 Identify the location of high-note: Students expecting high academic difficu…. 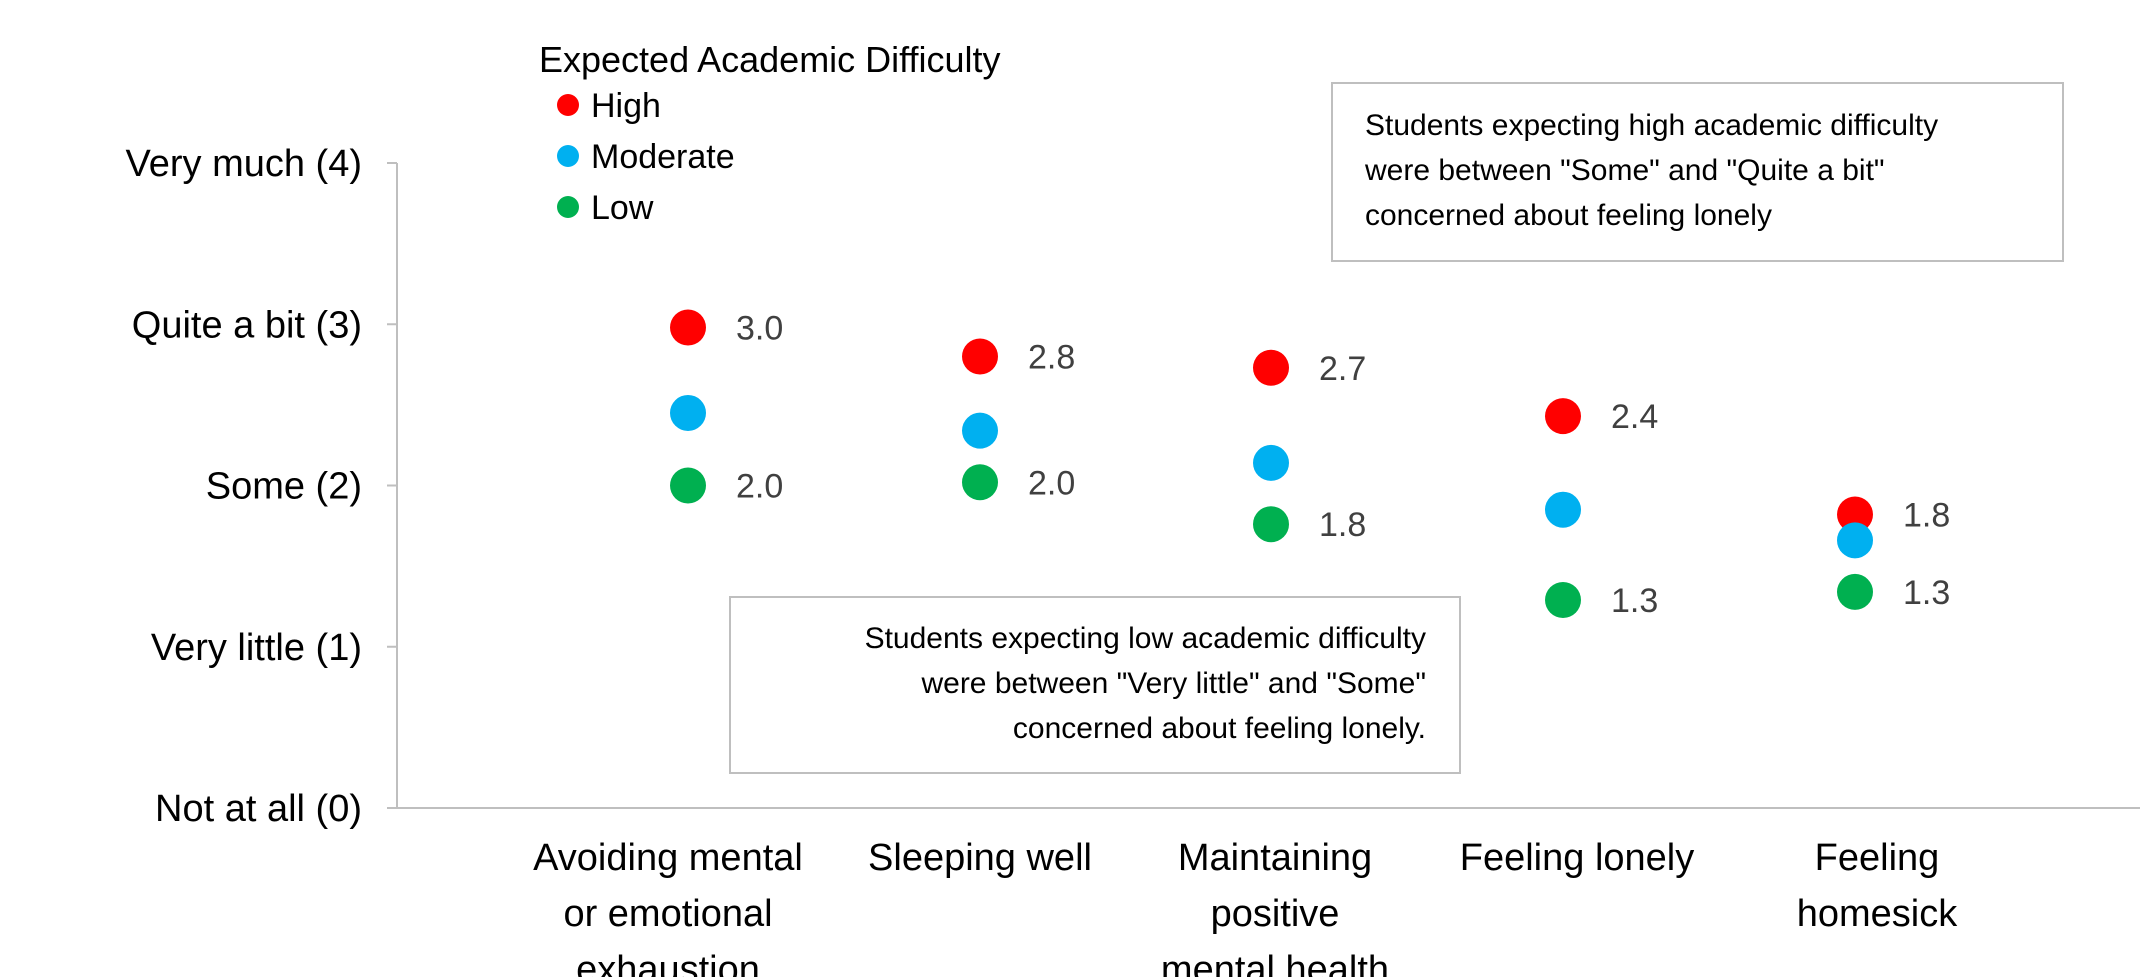
(1697, 172).